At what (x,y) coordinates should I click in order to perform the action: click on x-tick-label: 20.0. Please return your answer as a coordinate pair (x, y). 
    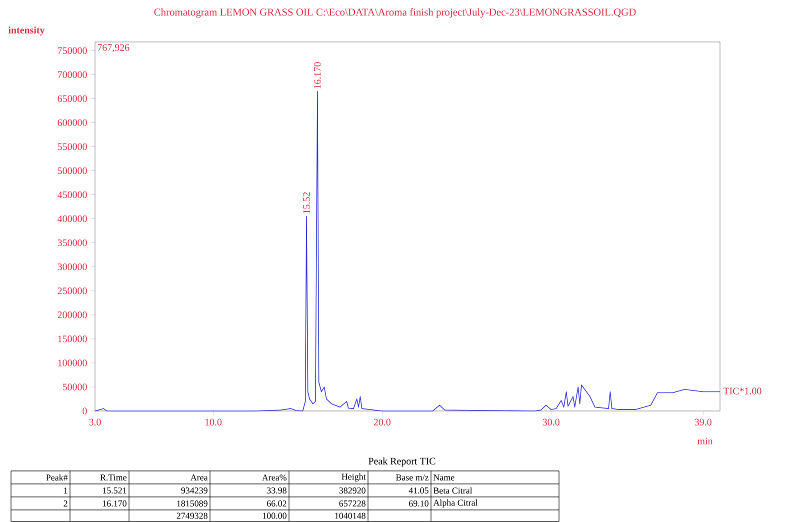
    Looking at the image, I should click on (382, 422).